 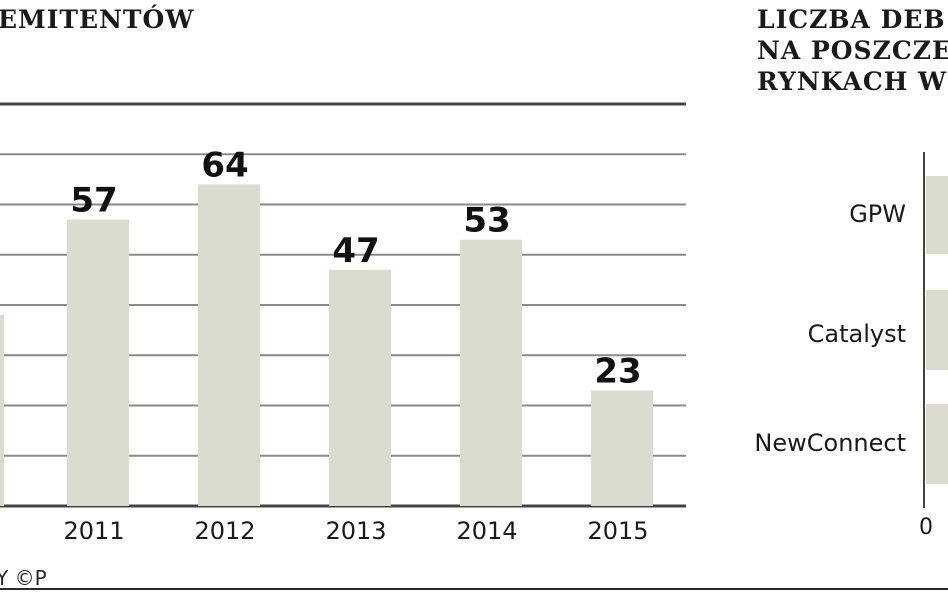 I want to click on right-bars, so click(x=937, y=330).